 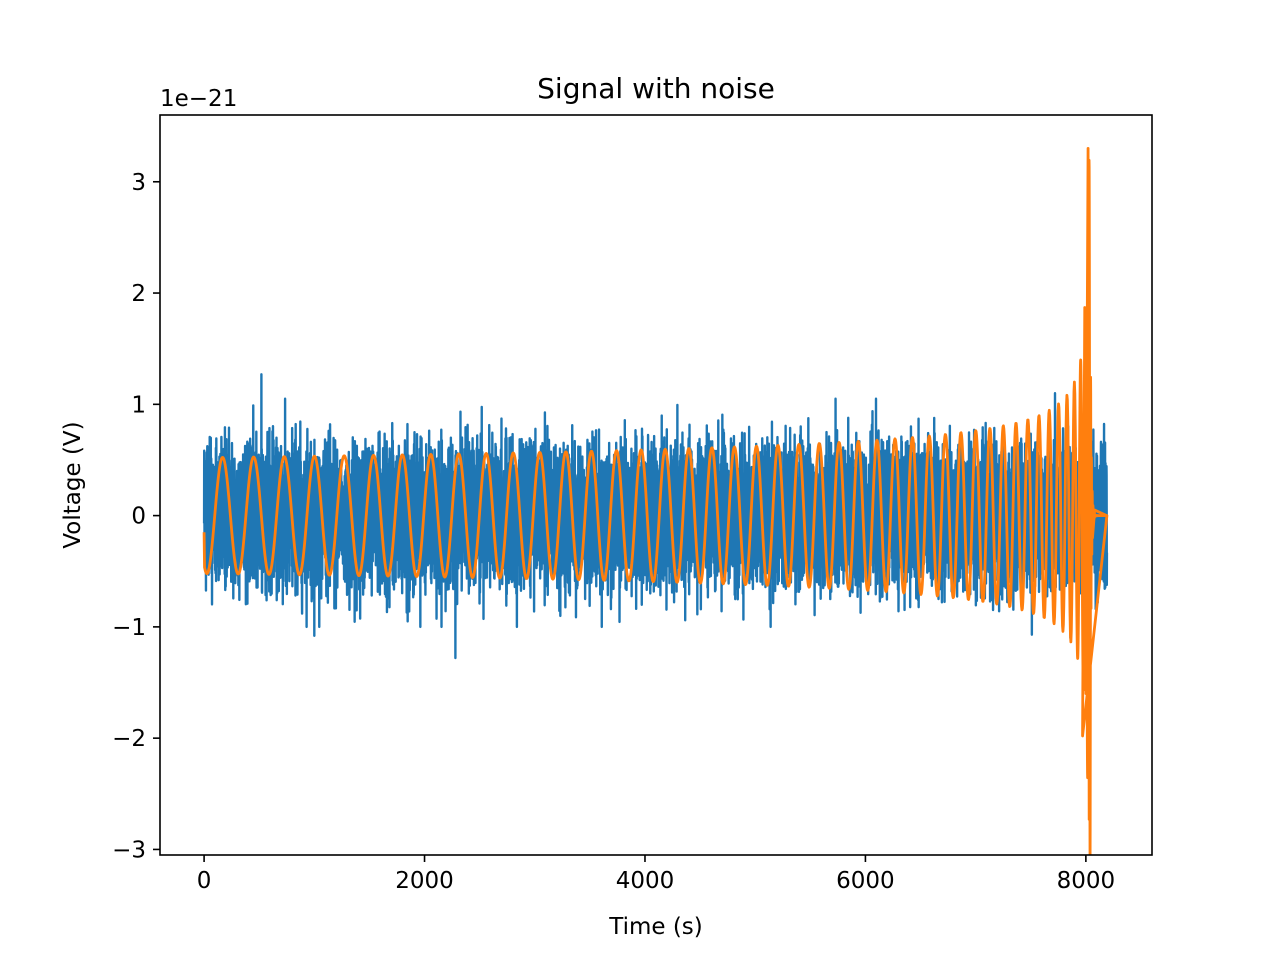 I want to click on x-tick-label: 8000, so click(x=1086, y=881).